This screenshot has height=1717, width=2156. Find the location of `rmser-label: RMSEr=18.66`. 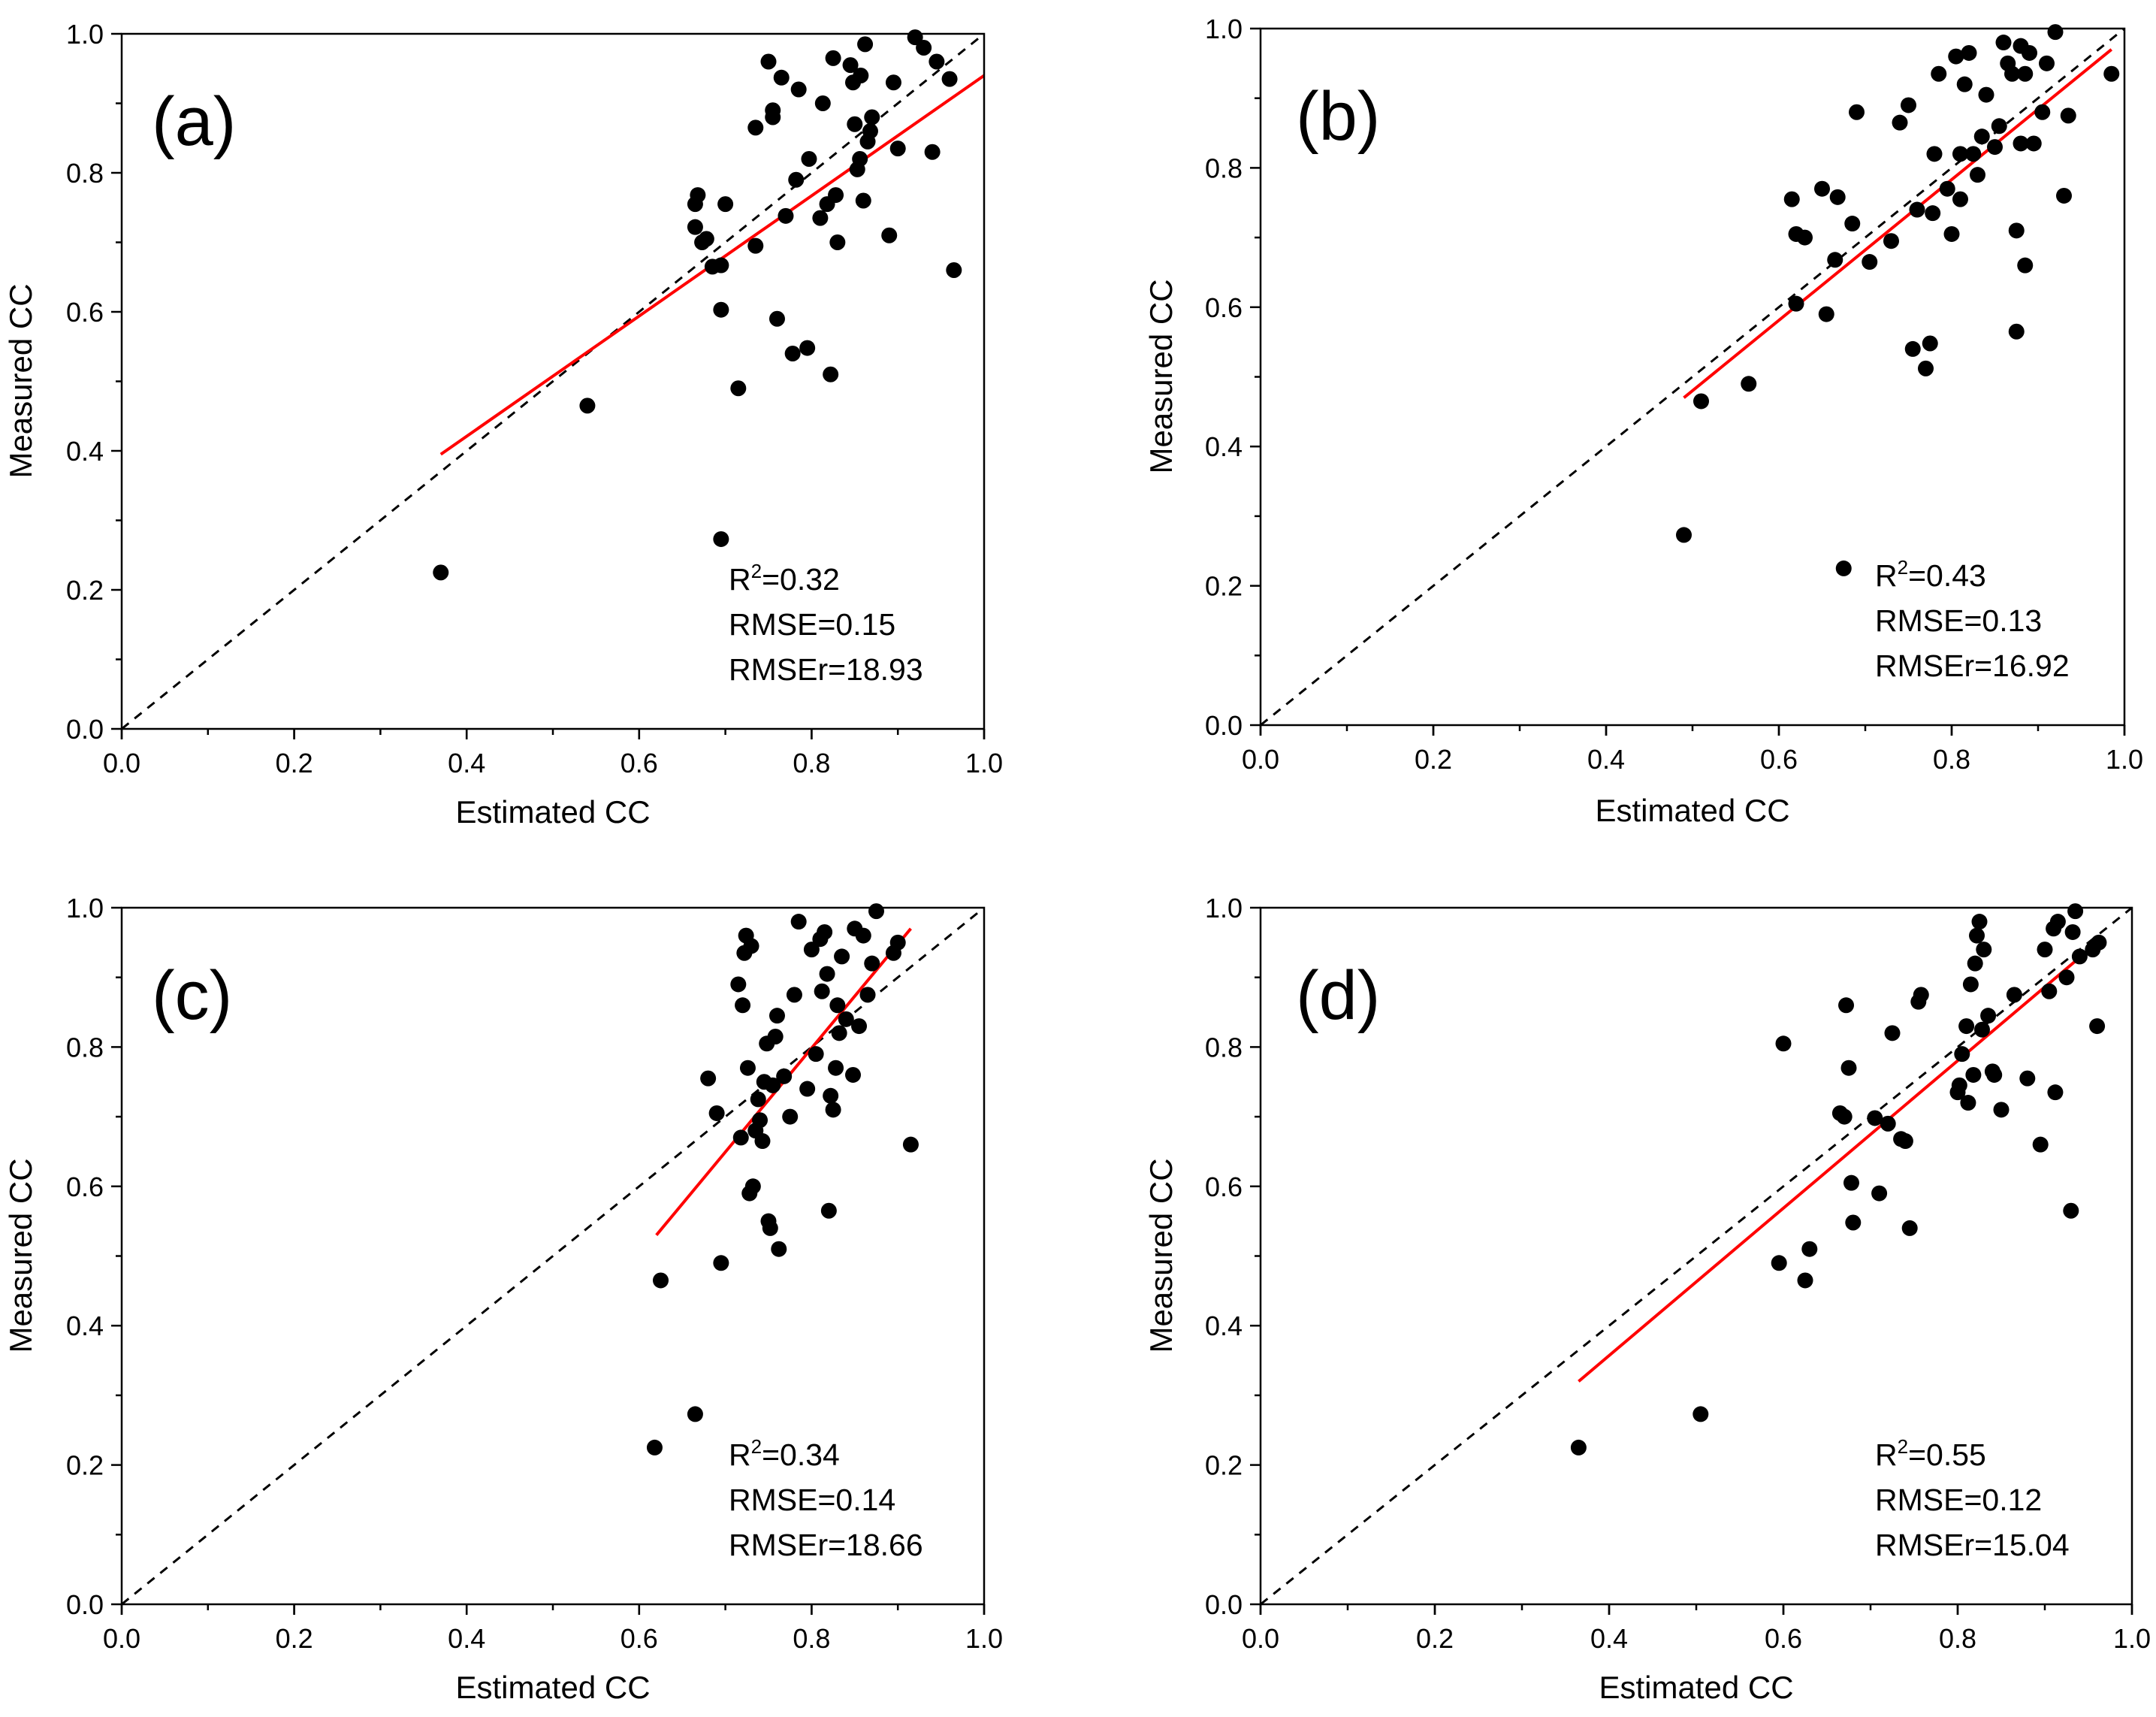

rmser-label: RMSEr=18.66 is located at coordinates (826, 1545).